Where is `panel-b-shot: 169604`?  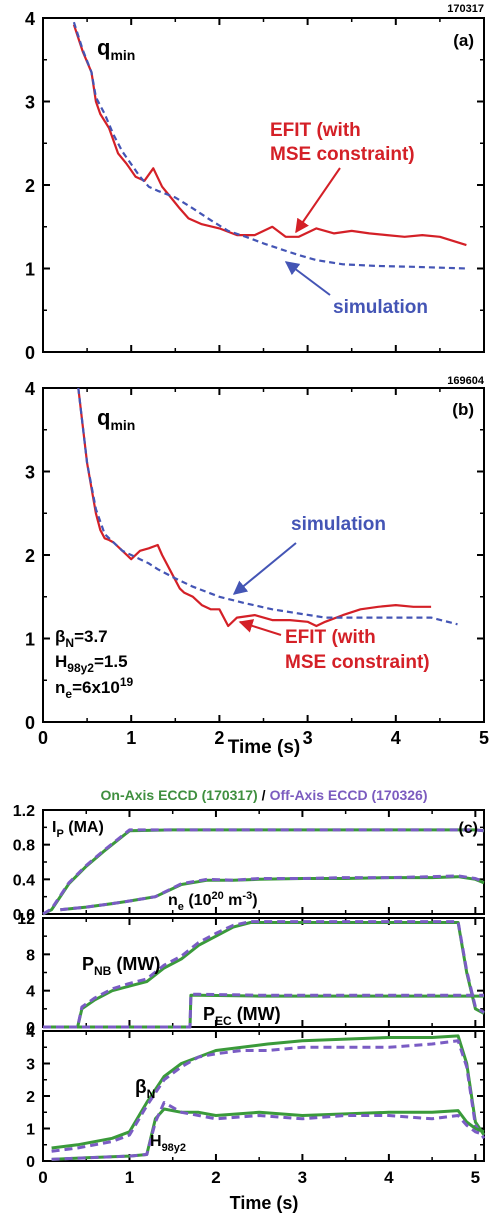 panel-b-shot: 169604 is located at coordinates (466, 381).